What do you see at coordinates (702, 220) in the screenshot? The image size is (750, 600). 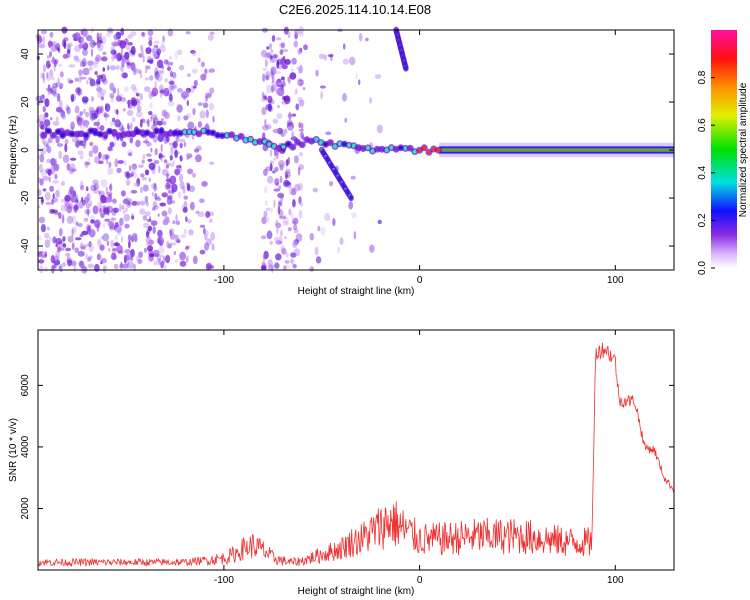 I see `colorbar-tick-label: 0.2` at bounding box center [702, 220].